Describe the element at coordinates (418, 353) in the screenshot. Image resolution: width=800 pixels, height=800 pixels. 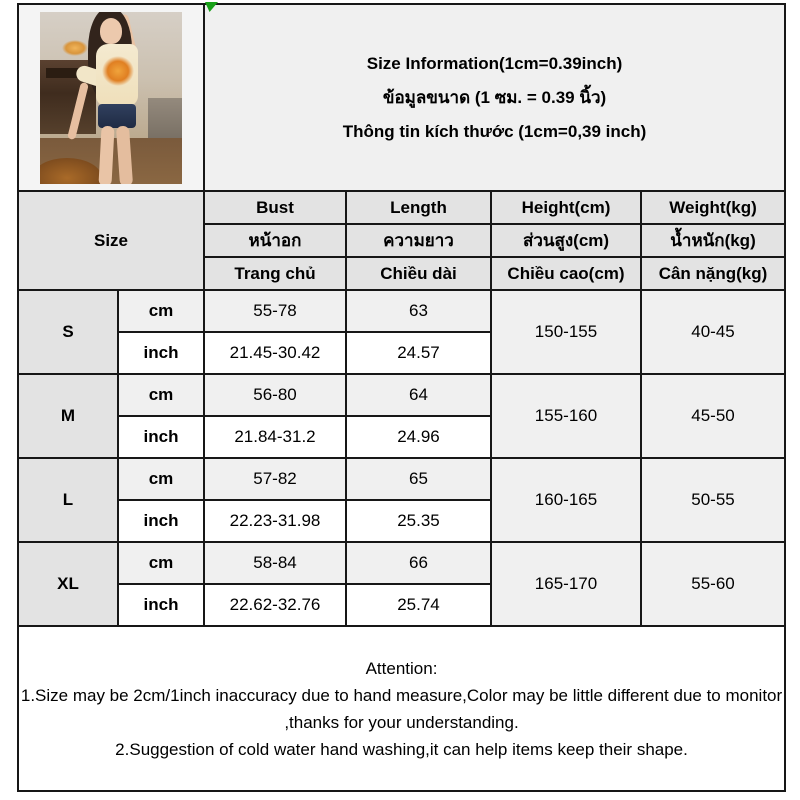
I see `s-length-inch: 24.57` at that location.